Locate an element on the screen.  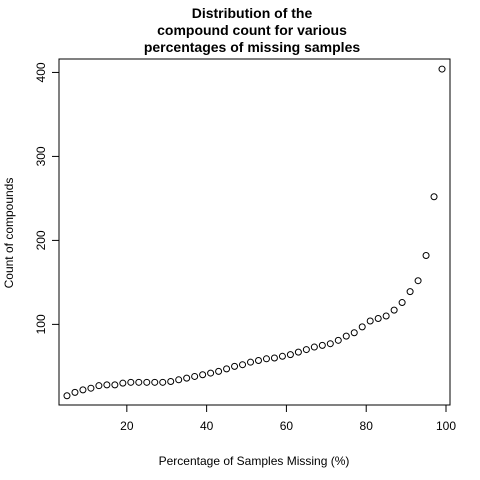
x-tick-label: 60 is located at coordinates (287, 426).